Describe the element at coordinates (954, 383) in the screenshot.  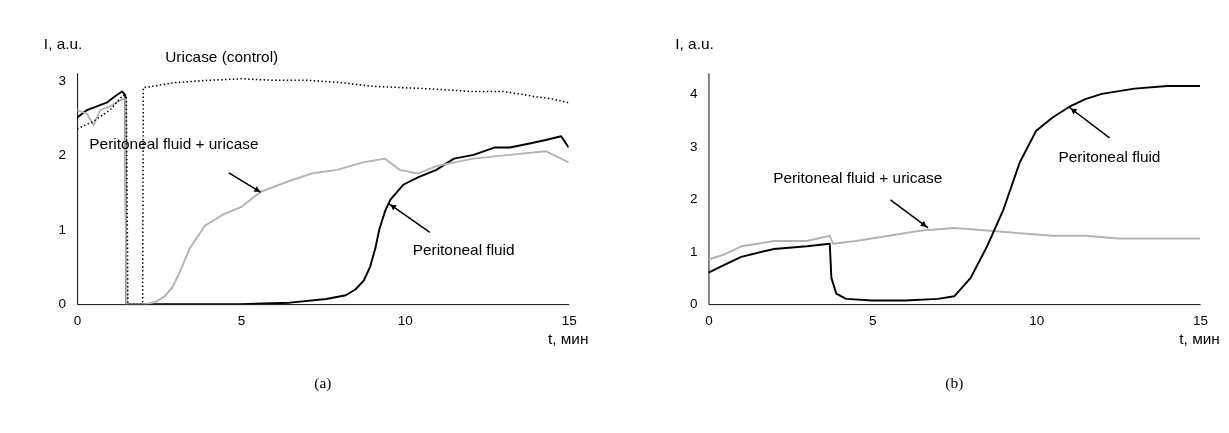
I see `text: (b)` at that location.